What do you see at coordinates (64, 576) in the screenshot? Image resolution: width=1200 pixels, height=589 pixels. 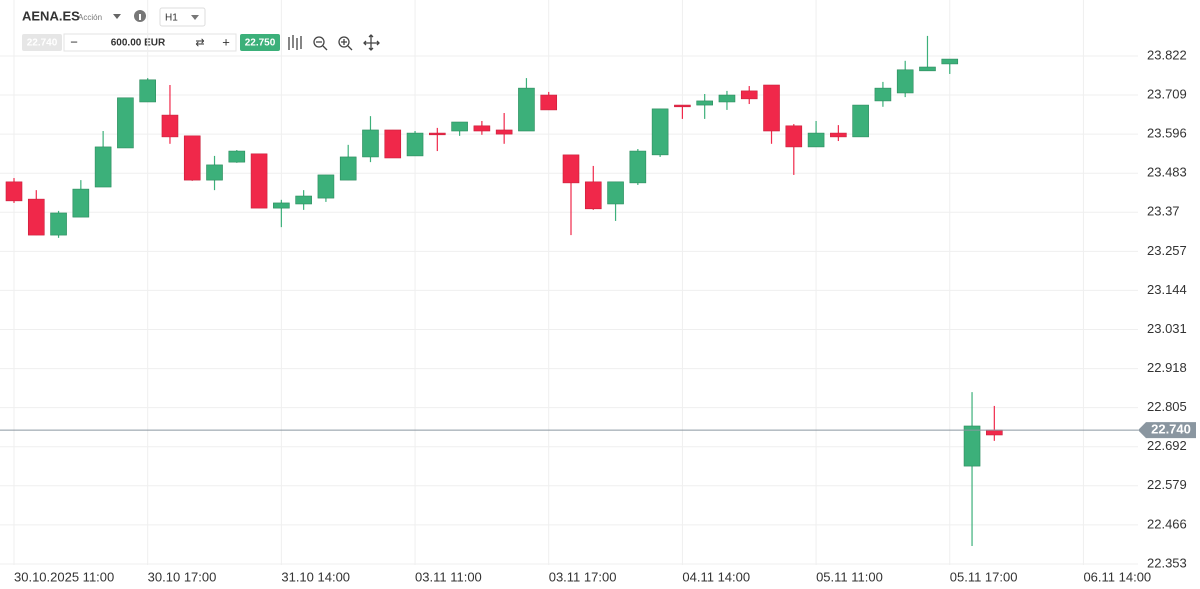 I see `x-tick-label: 30.10.2025 11:00` at bounding box center [64, 576].